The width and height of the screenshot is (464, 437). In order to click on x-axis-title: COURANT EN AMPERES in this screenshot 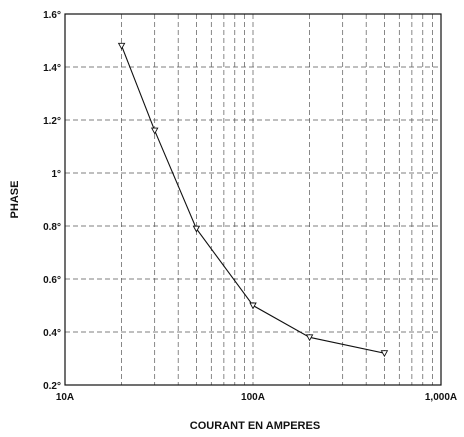, I will do `click(255, 426)`.